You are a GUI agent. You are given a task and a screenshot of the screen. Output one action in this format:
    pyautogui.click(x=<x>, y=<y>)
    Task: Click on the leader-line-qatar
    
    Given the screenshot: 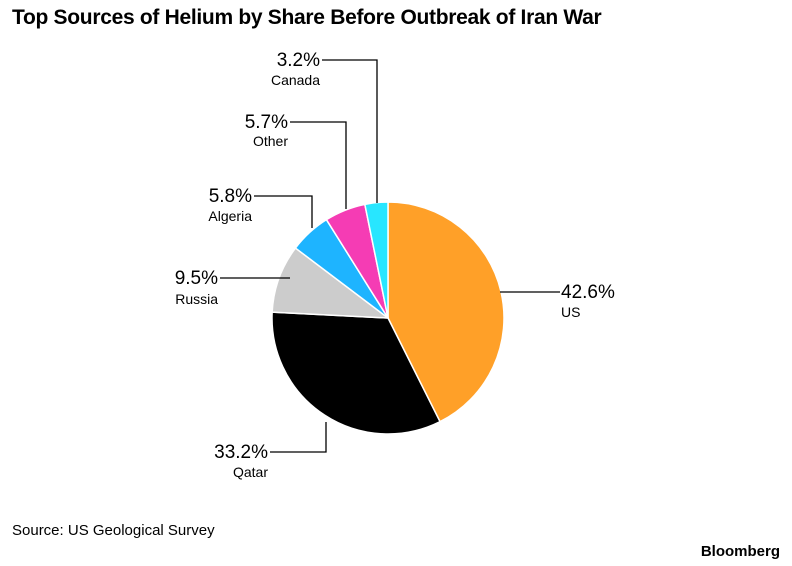 What is the action you would take?
    pyautogui.click(x=298, y=437)
    